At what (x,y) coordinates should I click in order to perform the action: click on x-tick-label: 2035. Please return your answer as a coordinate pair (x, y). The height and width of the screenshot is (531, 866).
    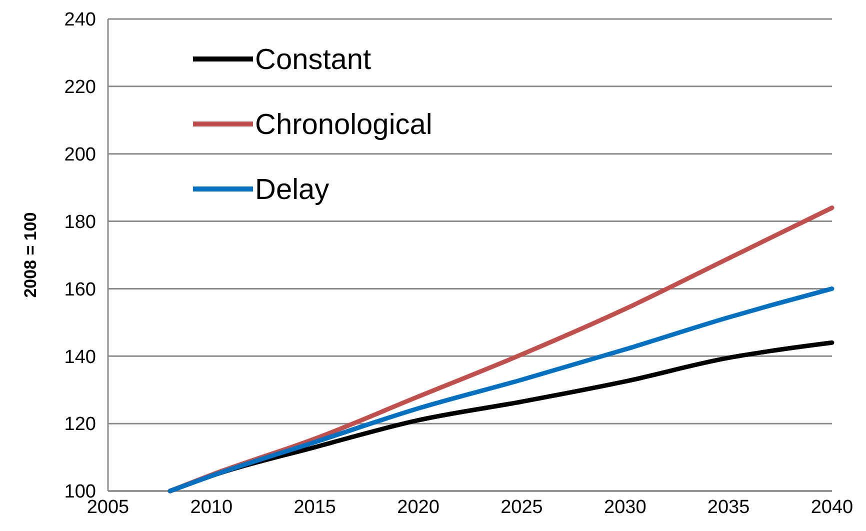
    Looking at the image, I should click on (728, 507).